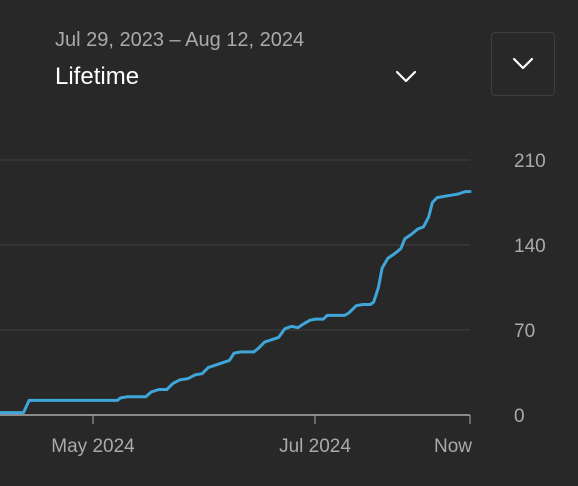  Describe the element at coordinates (530, 246) in the screenshot. I see `y-tick-label: 140` at that location.